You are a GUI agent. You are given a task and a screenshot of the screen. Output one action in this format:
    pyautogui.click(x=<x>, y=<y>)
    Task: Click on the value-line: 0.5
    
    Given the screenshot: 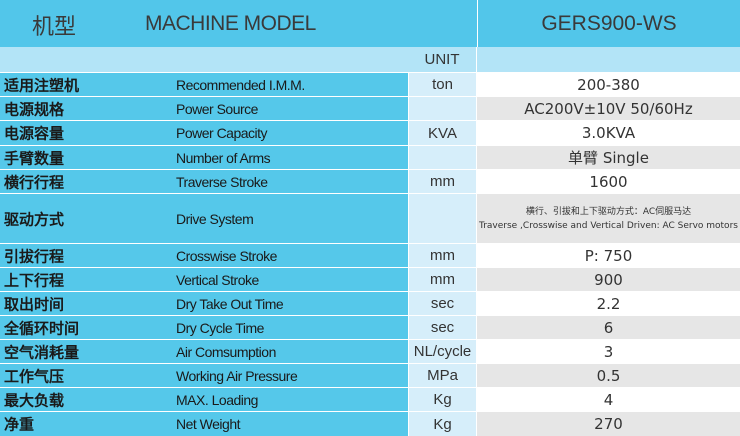 What is the action you would take?
    pyautogui.click(x=608, y=375)
    